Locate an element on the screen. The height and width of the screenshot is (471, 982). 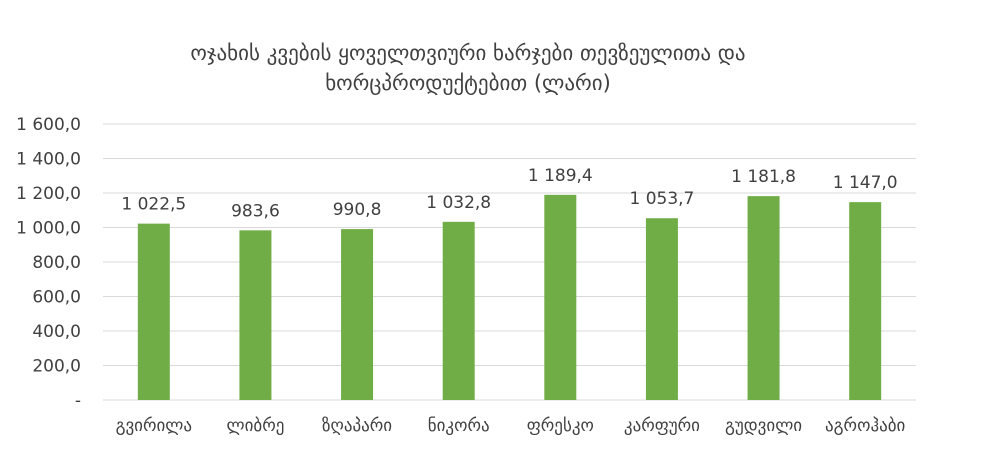
data-label: 1 181,8 is located at coordinates (763, 177).